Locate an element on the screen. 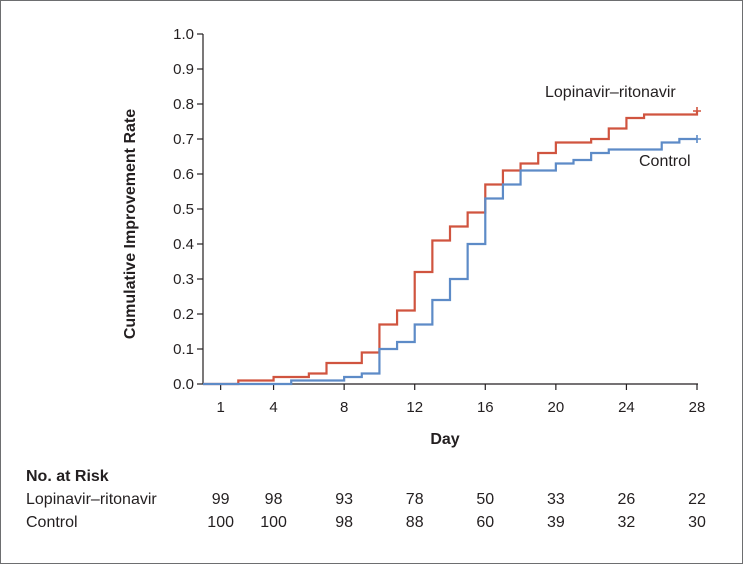 This screenshot has width=743, height=564. y-tick-label: 0.5 is located at coordinates (183, 209).